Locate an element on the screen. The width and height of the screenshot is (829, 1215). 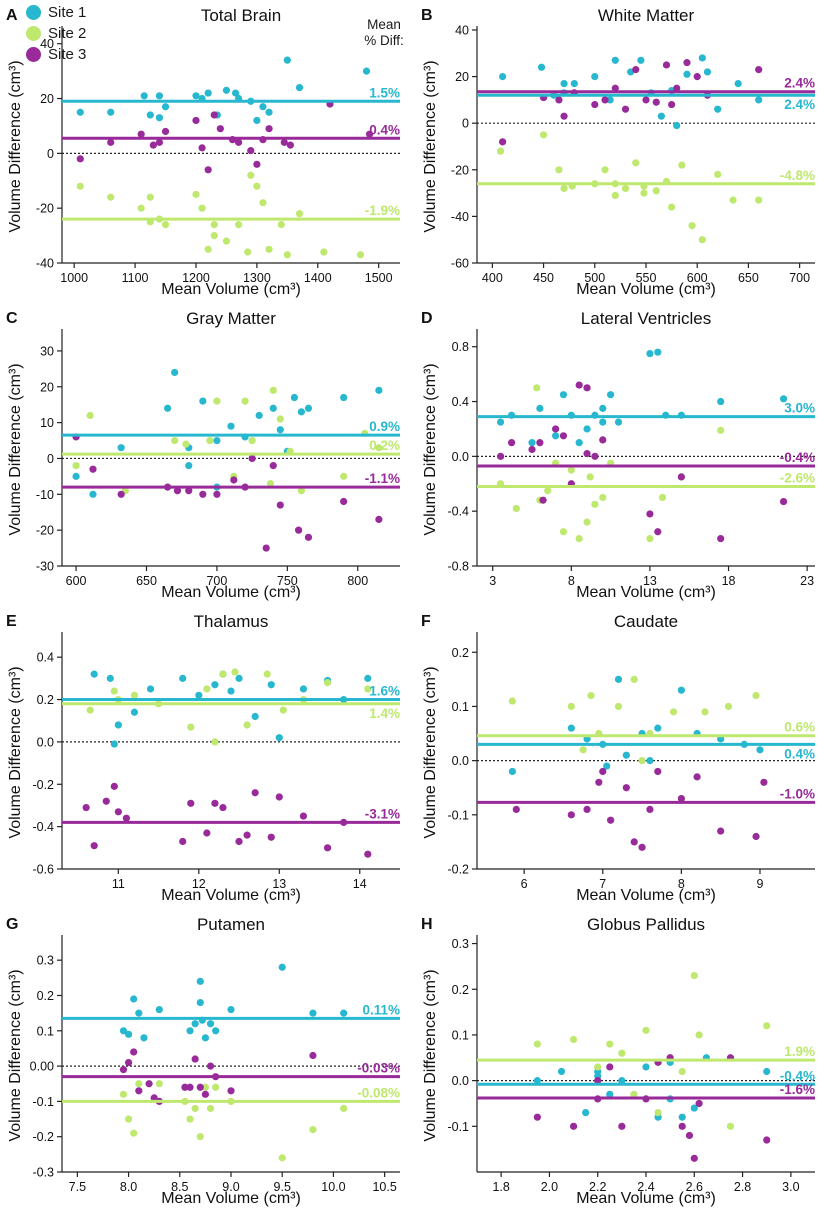
y-tick-label: 0.1 is located at coordinates (45, 1031).